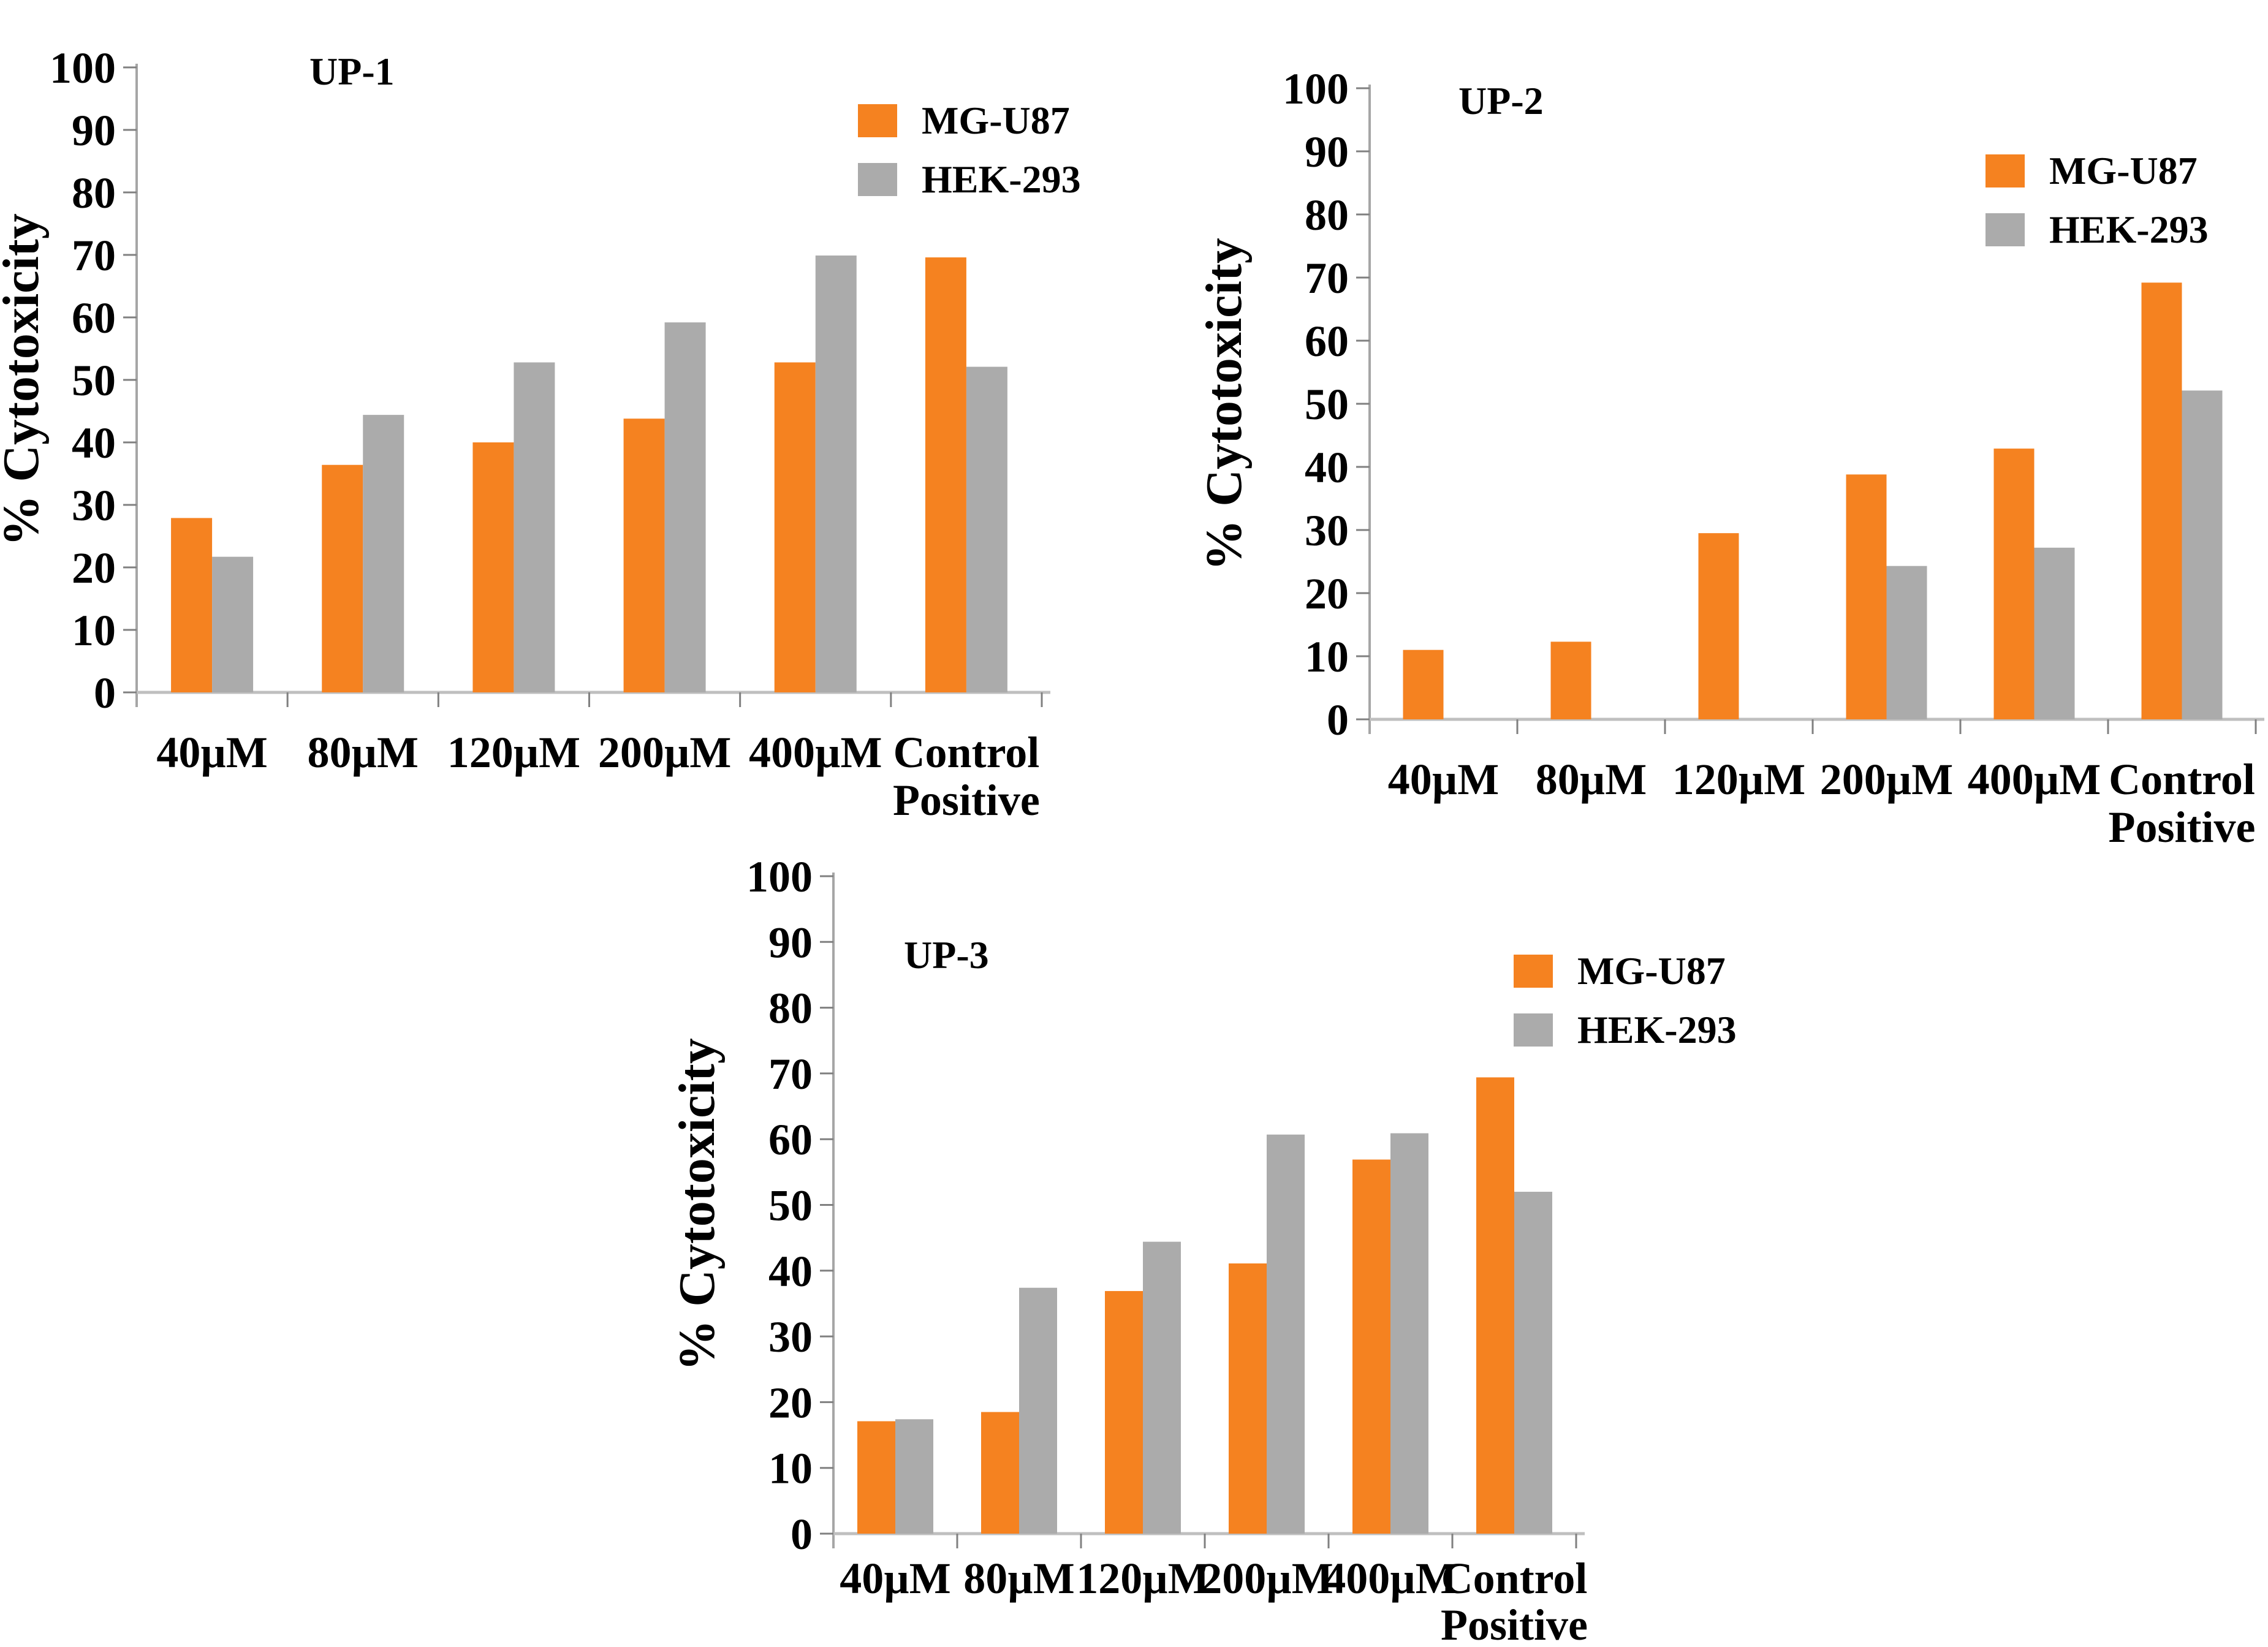 This screenshot has width=2268, height=1647. I want to click on chart-title: UP-3, so click(946, 955).